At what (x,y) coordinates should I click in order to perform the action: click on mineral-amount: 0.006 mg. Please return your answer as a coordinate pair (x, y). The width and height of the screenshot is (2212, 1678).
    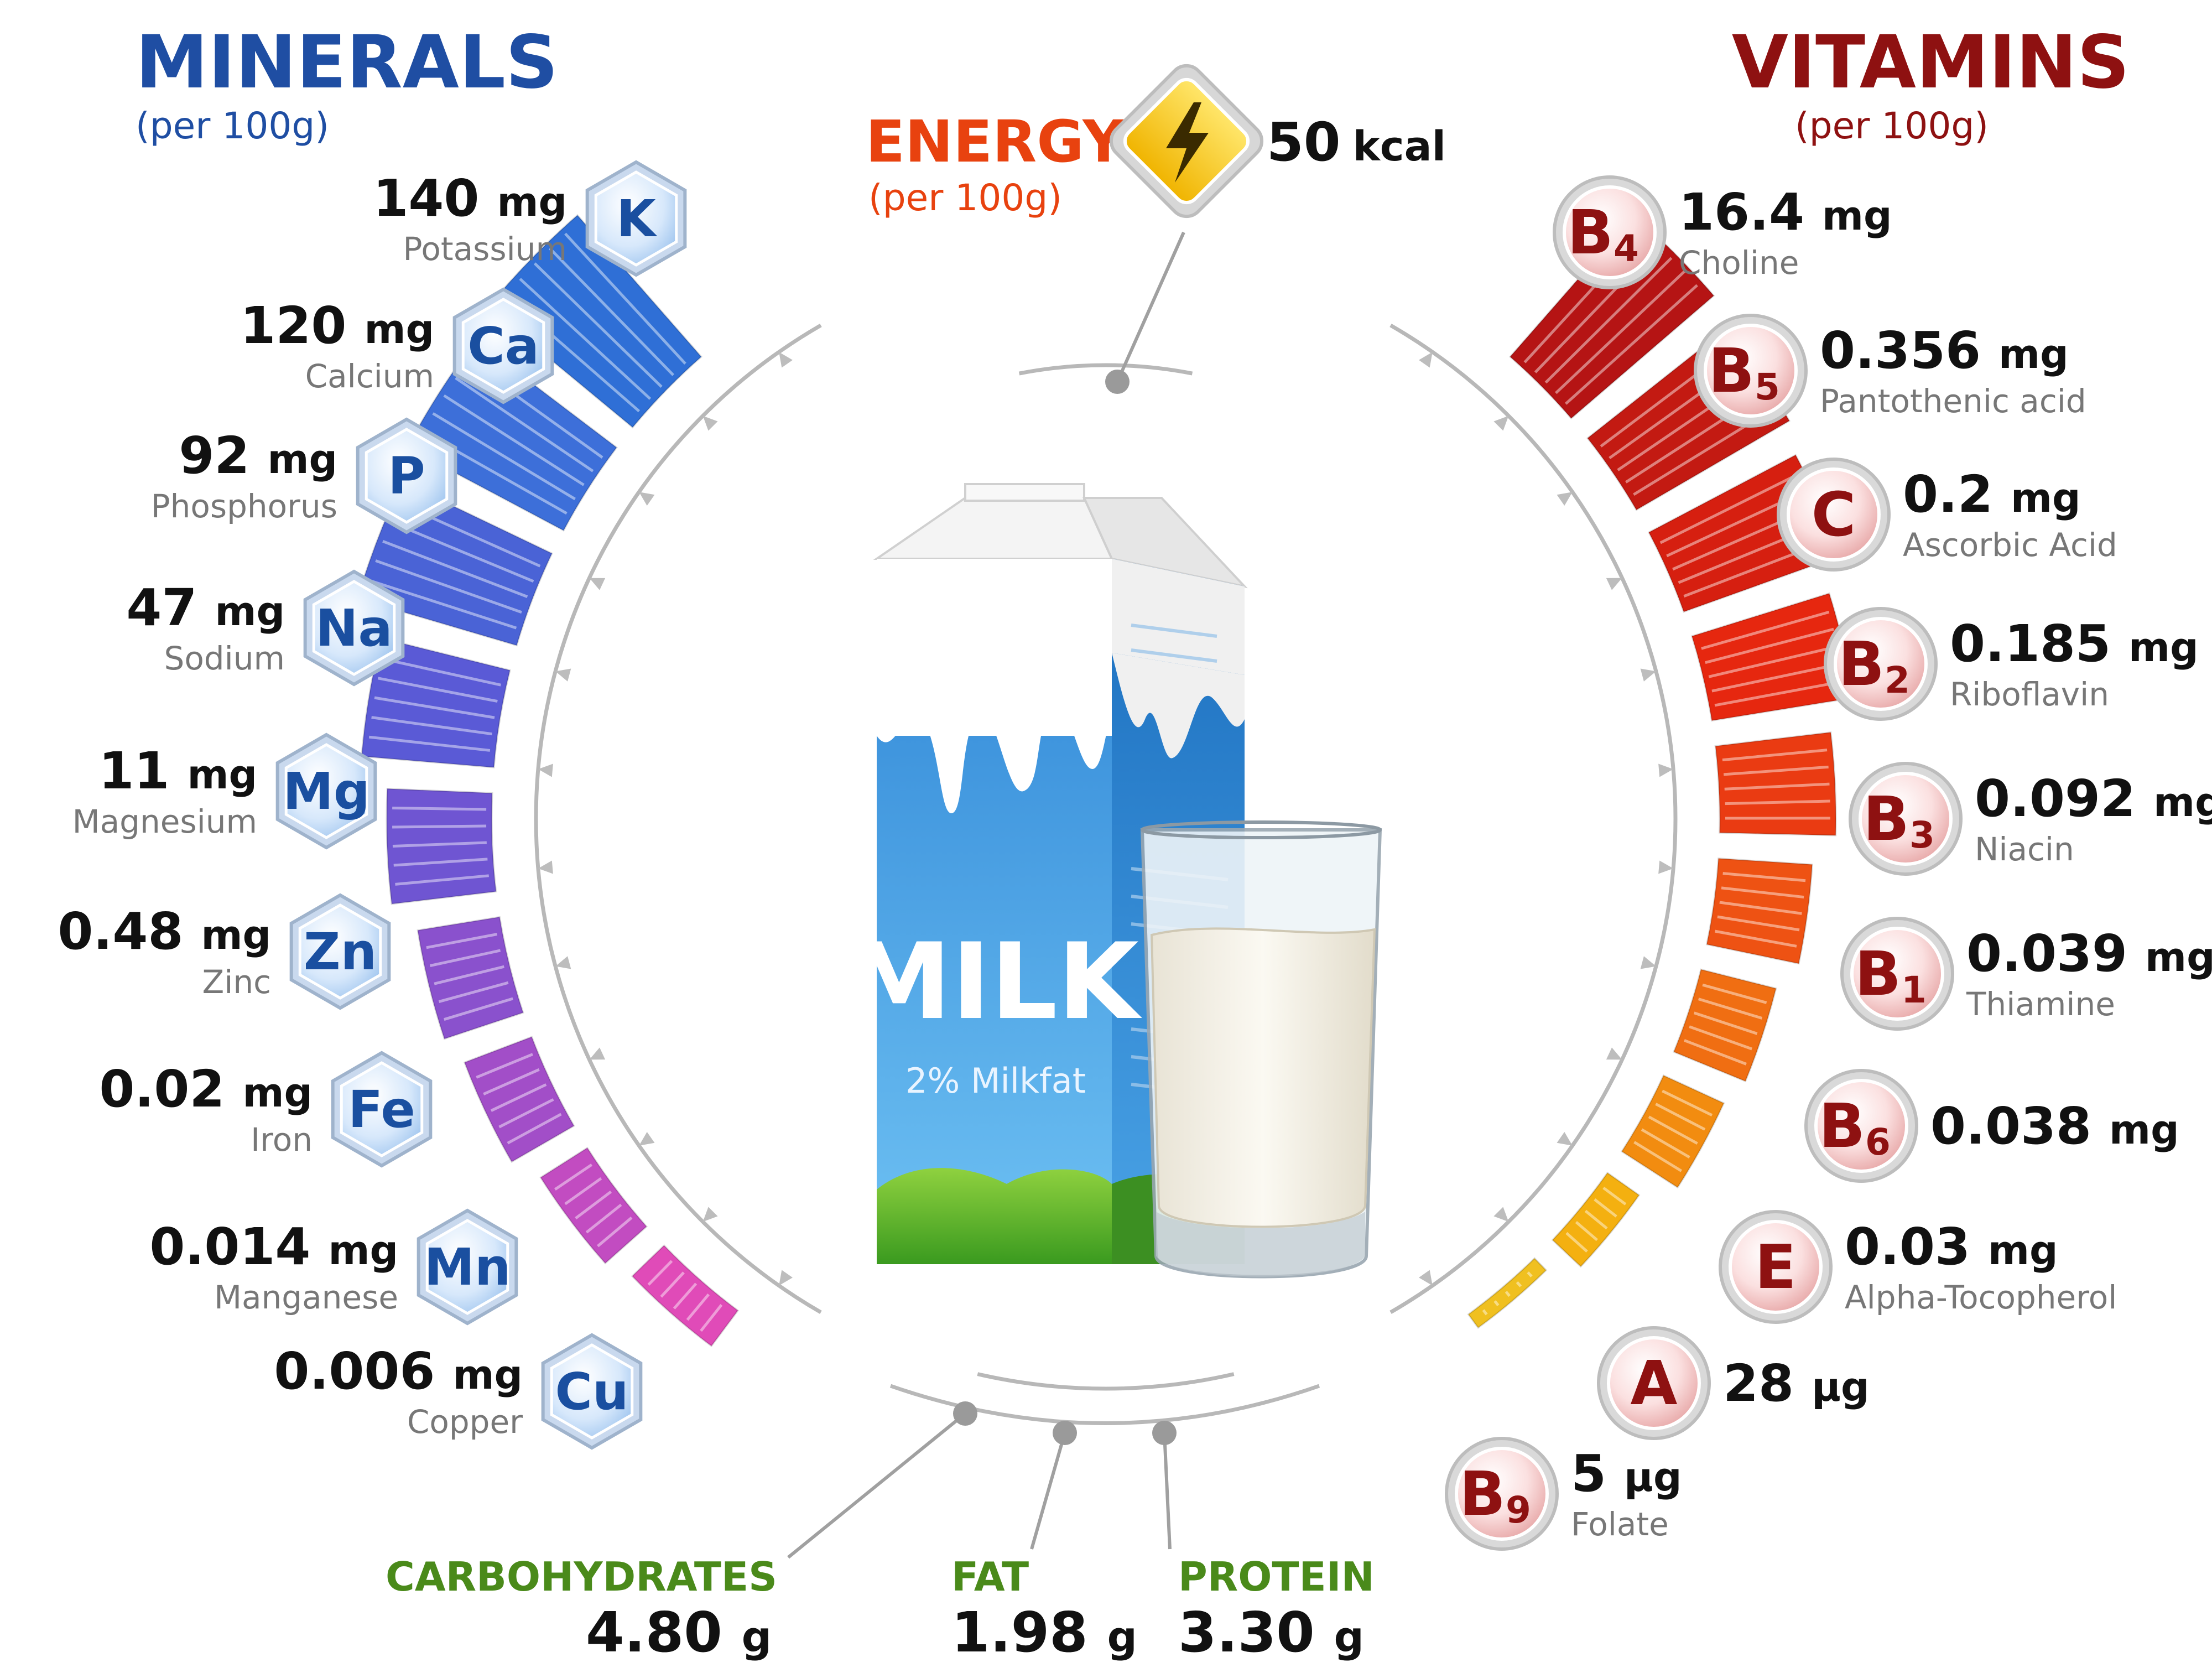
    Looking at the image, I should click on (398, 1371).